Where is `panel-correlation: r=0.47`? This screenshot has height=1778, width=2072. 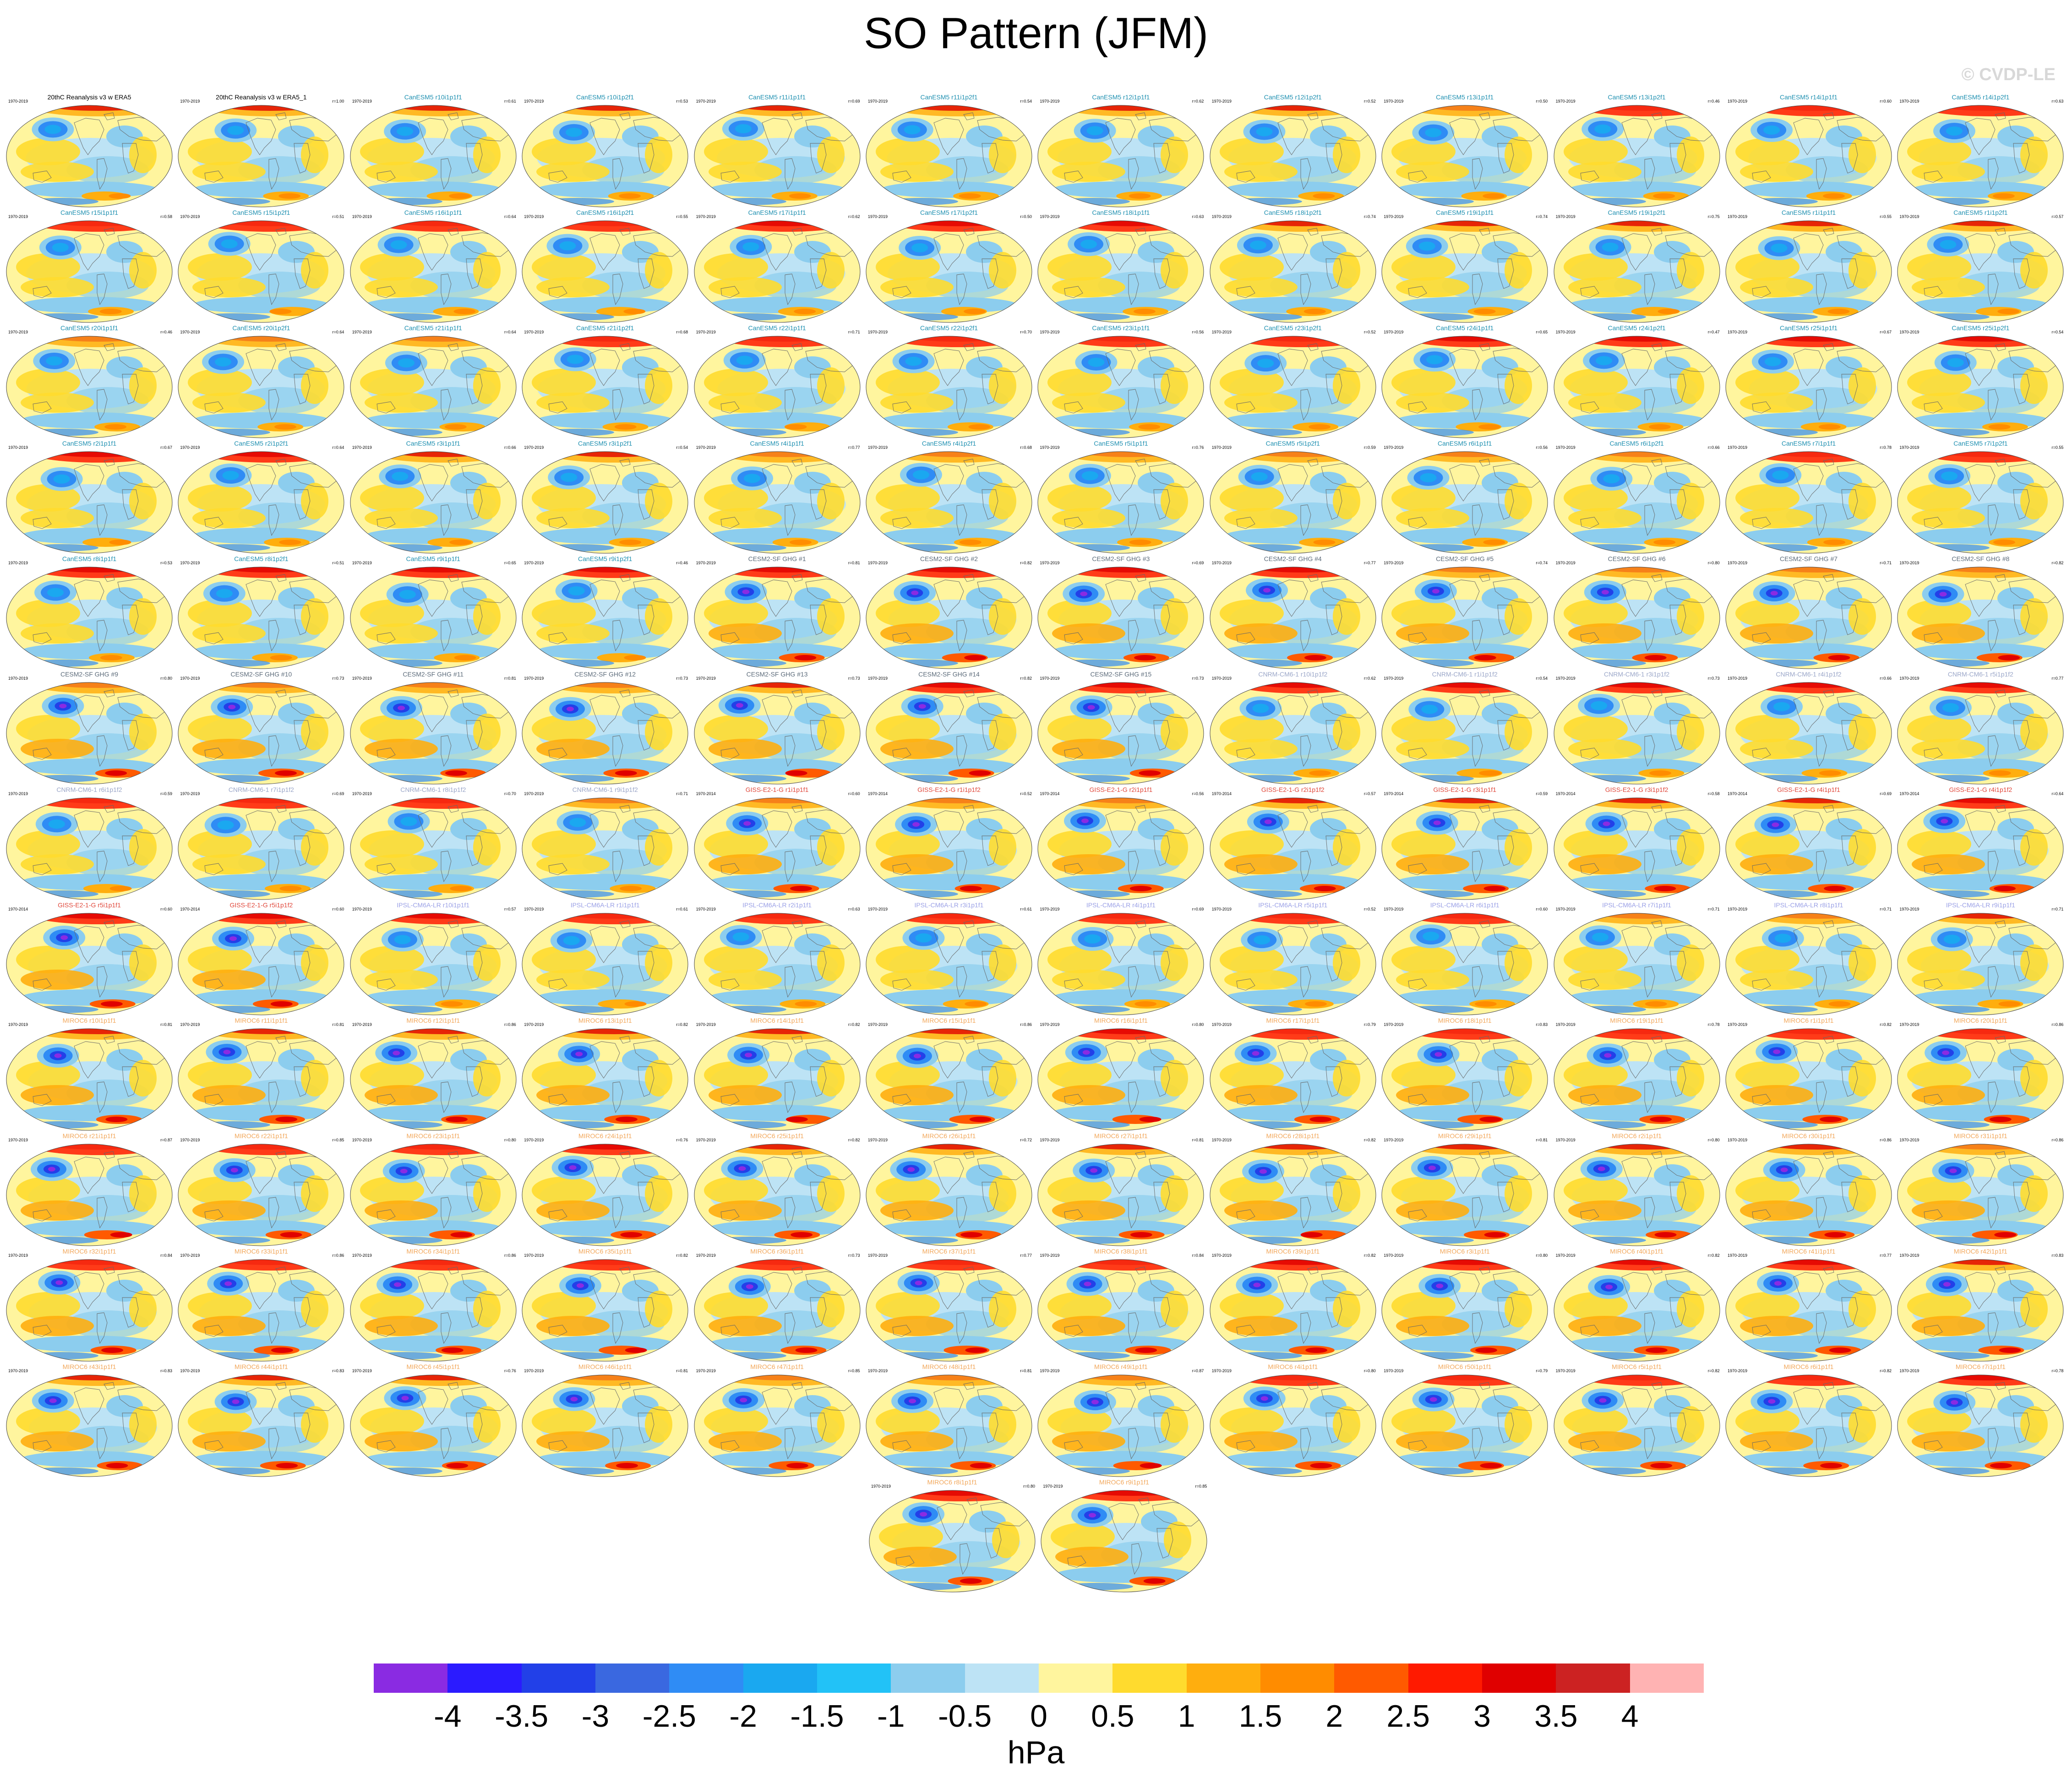
panel-correlation: r=0.47 is located at coordinates (1714, 332).